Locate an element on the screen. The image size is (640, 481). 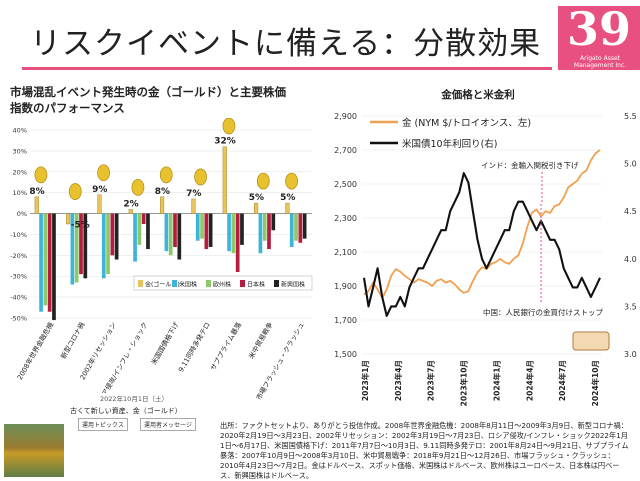
page-number: 39 is located at coordinates (598, 29).